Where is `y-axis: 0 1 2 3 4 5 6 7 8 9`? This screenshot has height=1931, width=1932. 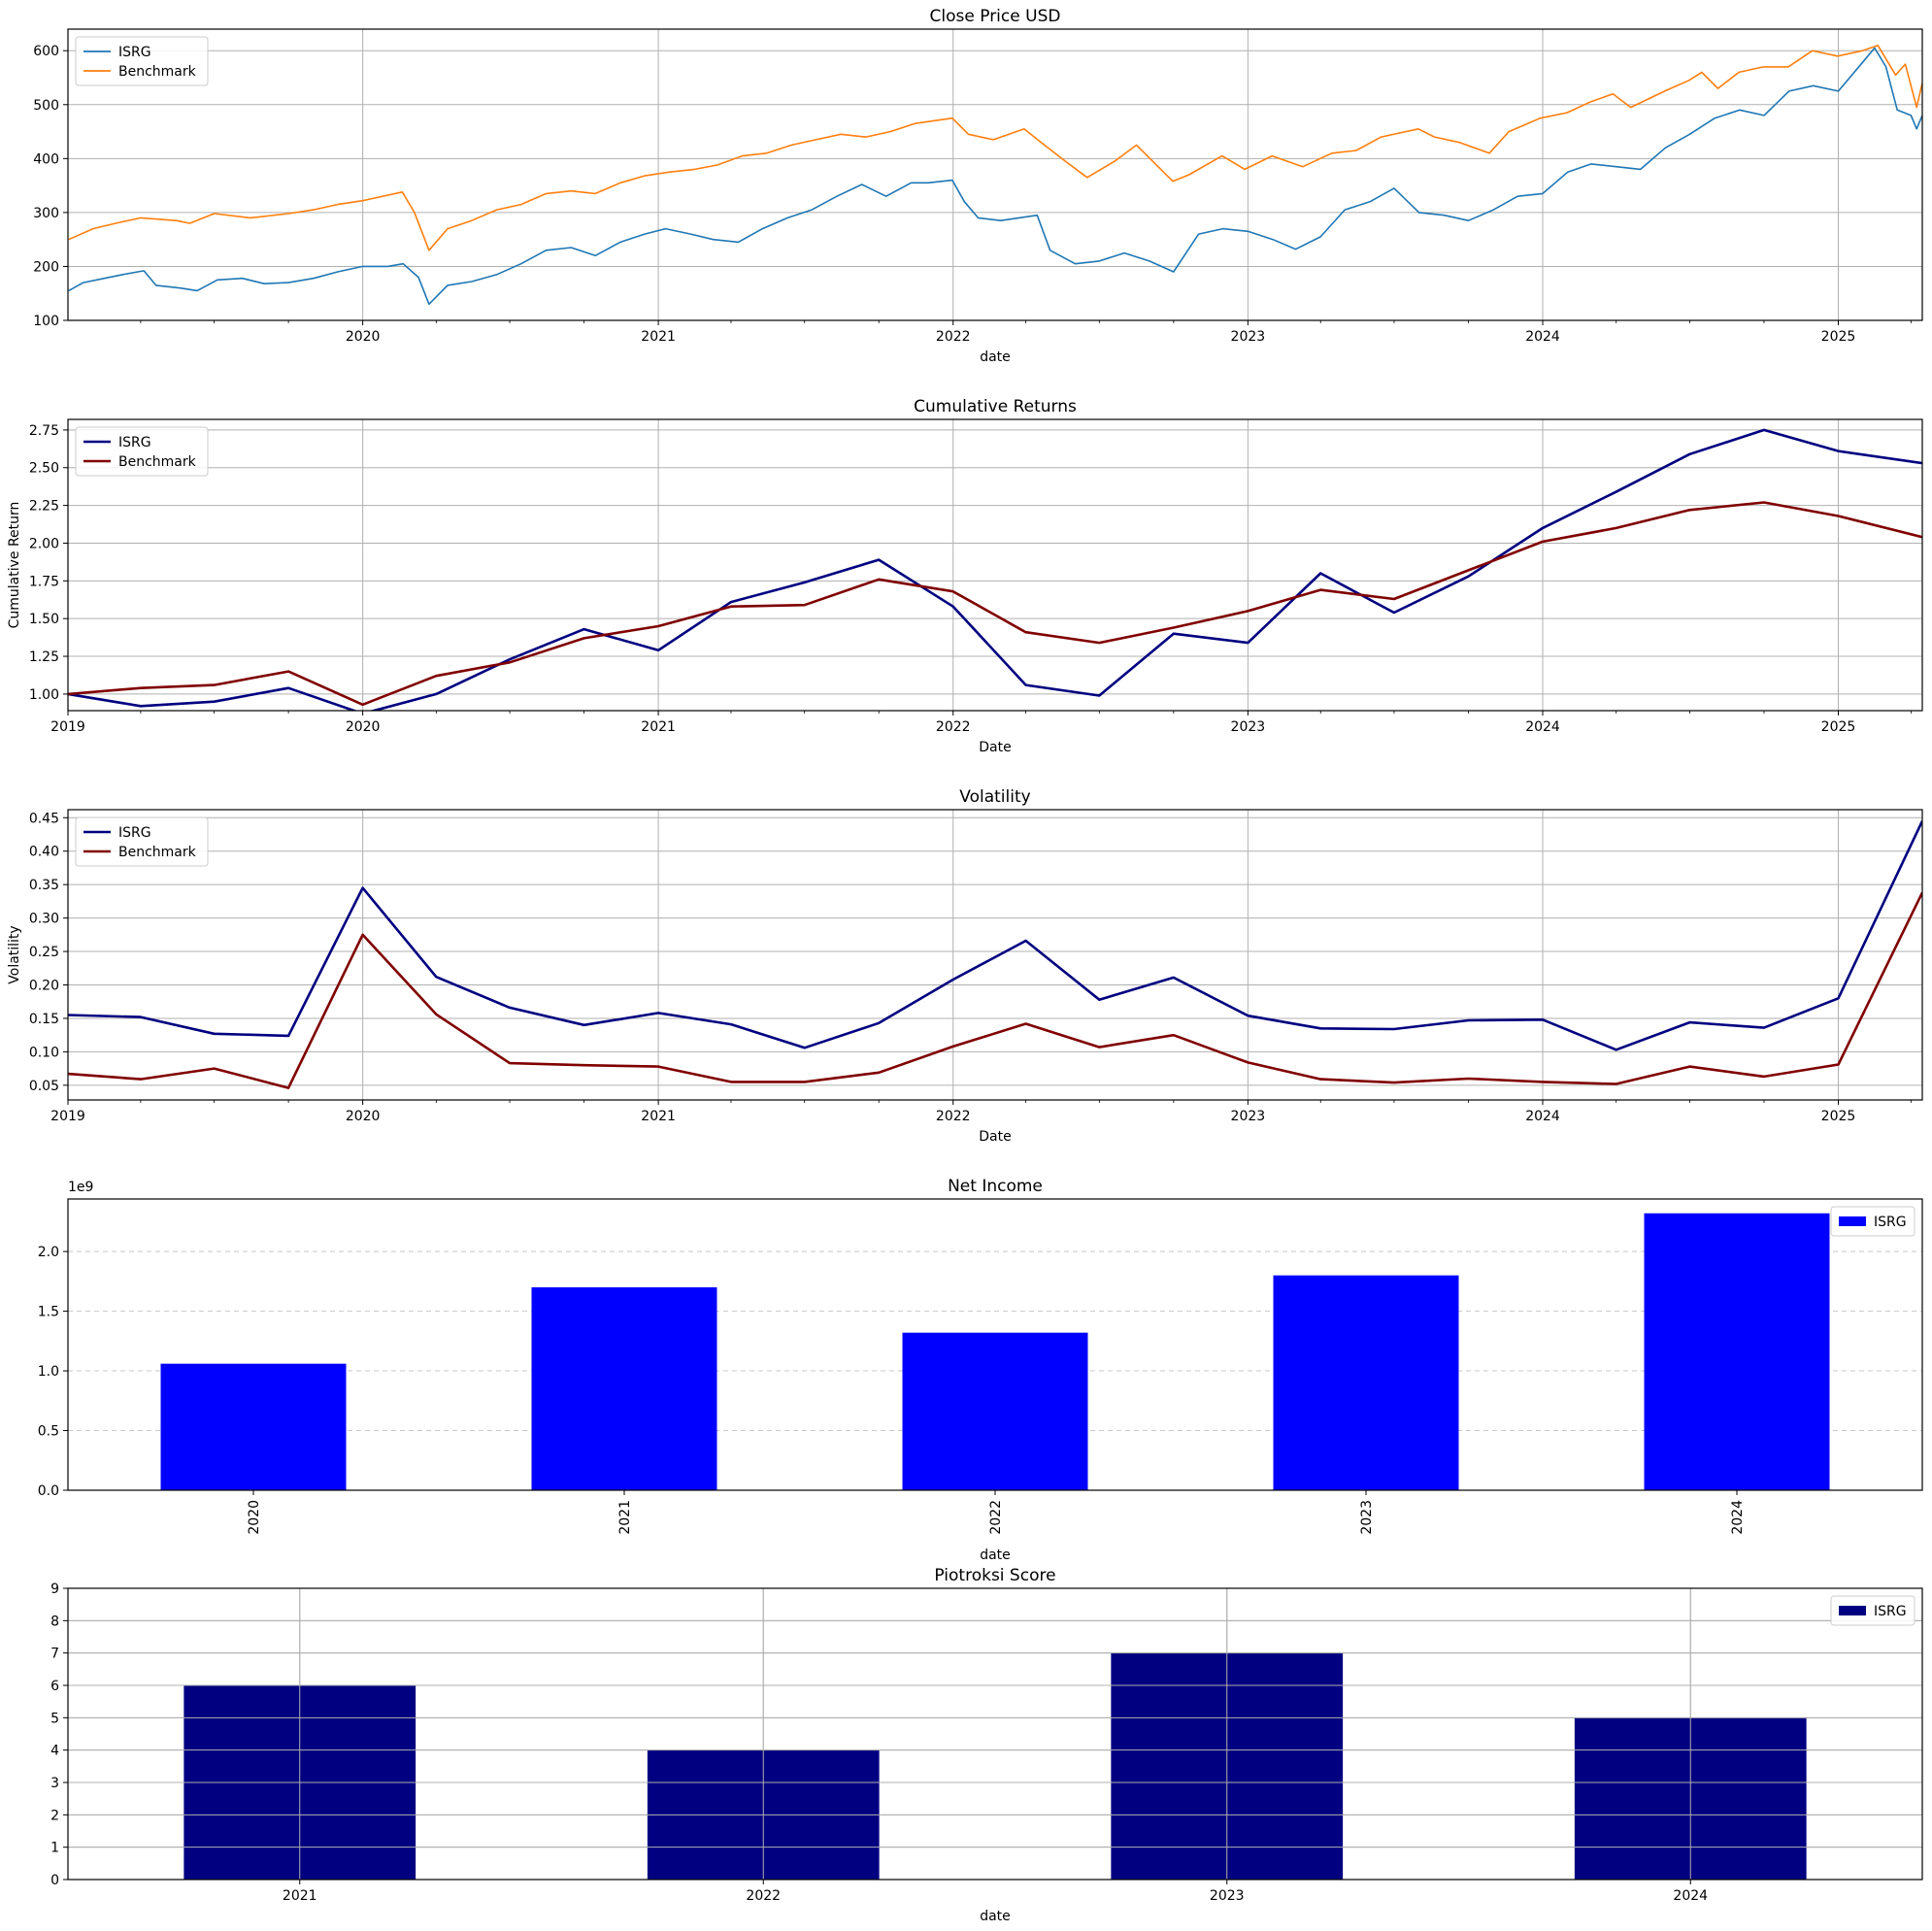
y-axis: 0 1 2 3 4 5 6 7 8 9 is located at coordinates (59, 1734).